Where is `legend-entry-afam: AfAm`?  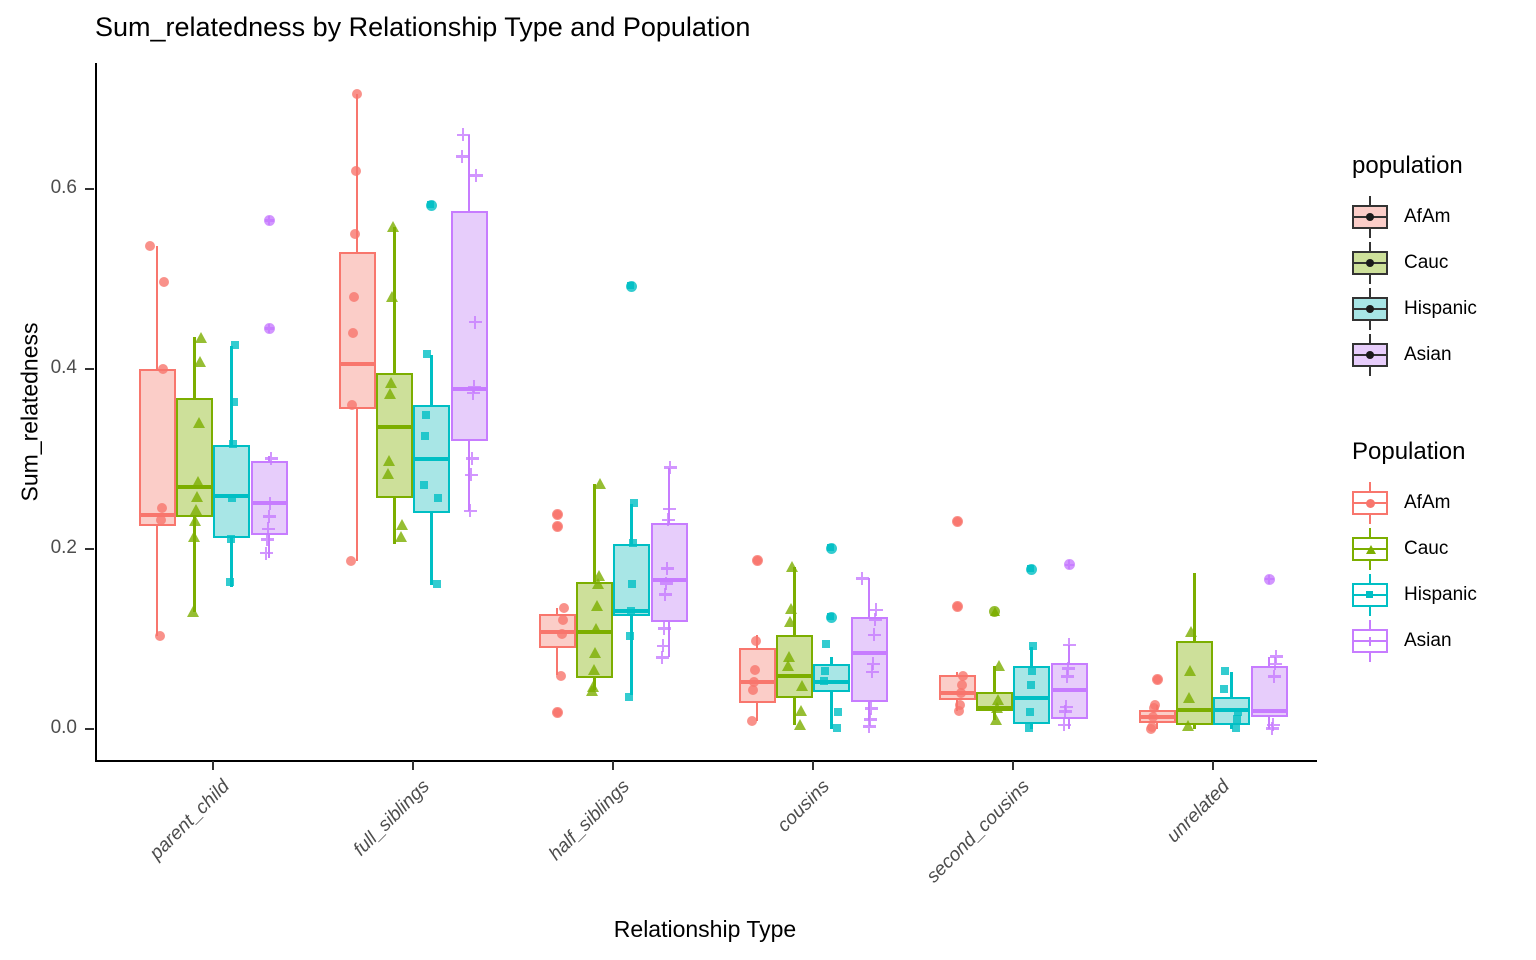 legend-entry-afam: AfAm is located at coordinates (1444, 503).